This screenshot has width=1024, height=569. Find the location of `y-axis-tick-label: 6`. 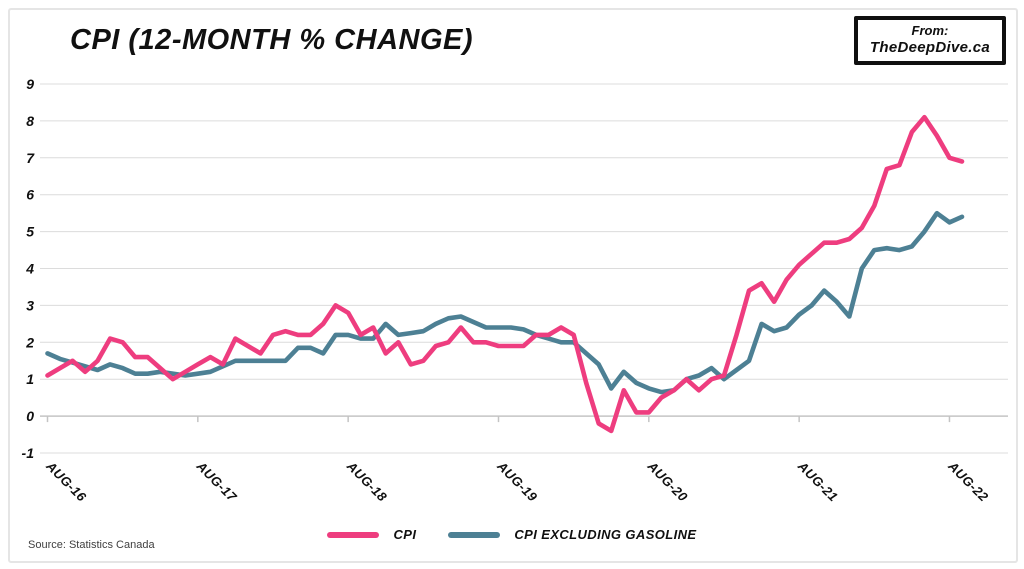

y-axis-tick-label: 6 is located at coordinates (30, 195).